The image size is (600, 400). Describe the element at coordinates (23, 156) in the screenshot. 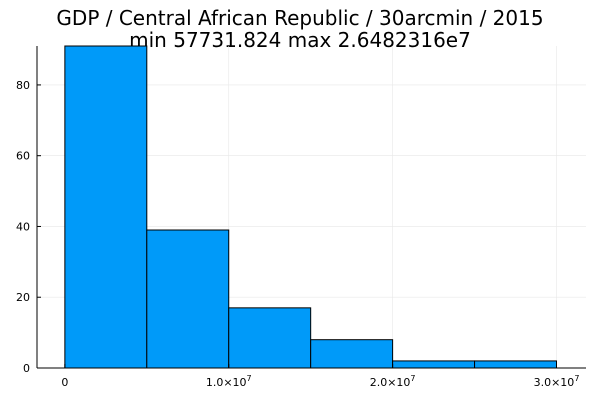

I see `y-tick-label: 60` at that location.